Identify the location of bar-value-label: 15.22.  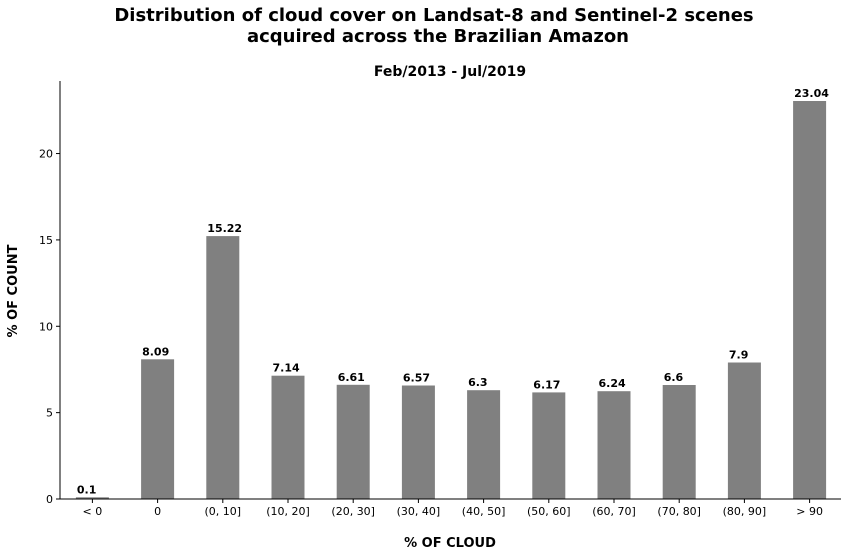
(224, 228).